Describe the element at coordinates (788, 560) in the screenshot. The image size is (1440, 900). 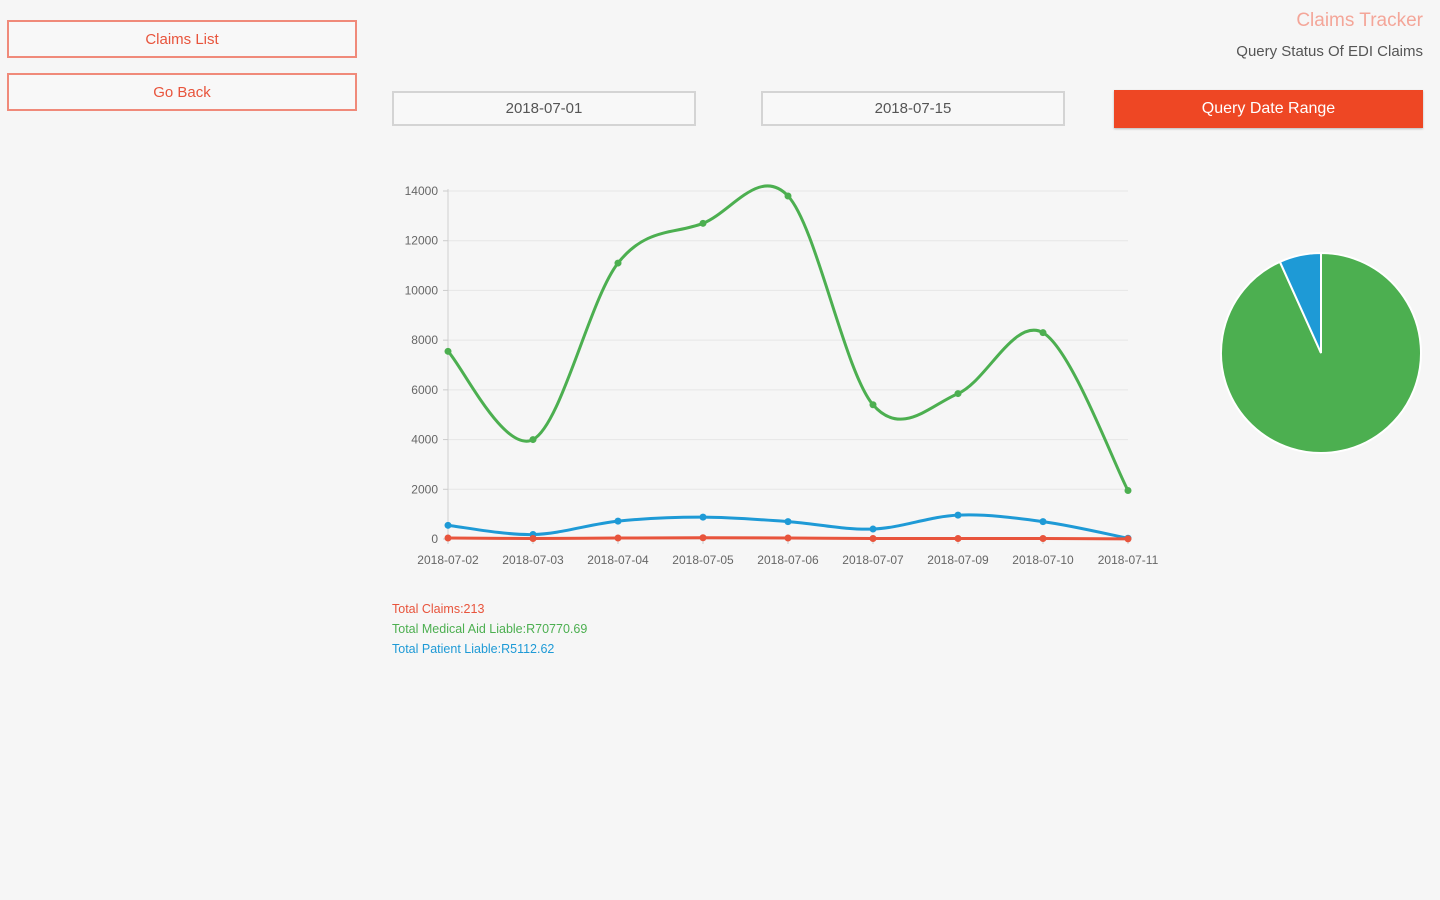
I see `x-tick-label-4: 2018-07-06` at that location.